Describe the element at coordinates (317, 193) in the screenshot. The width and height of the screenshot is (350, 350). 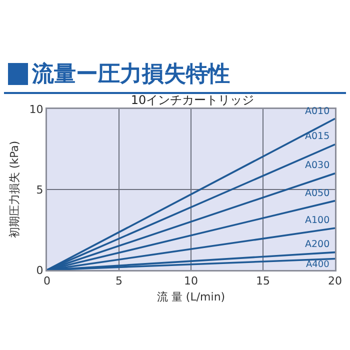
I see `series-label: A050` at that location.